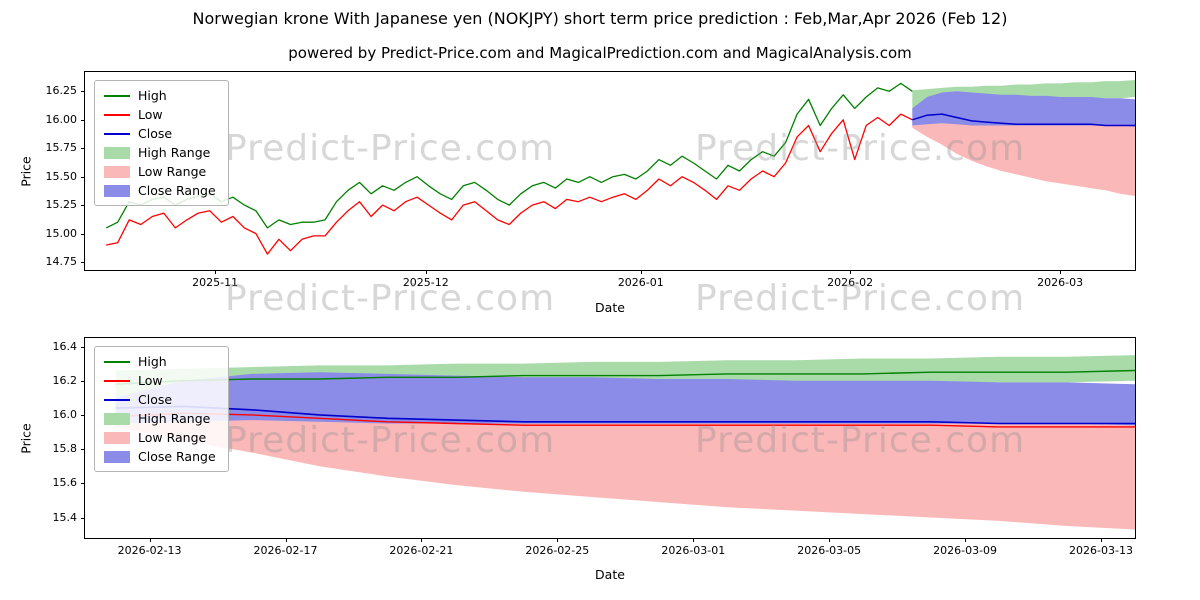 This screenshot has width=1200, height=600. I want to click on x-tick-label: 2026-03-13, so click(1101, 550).